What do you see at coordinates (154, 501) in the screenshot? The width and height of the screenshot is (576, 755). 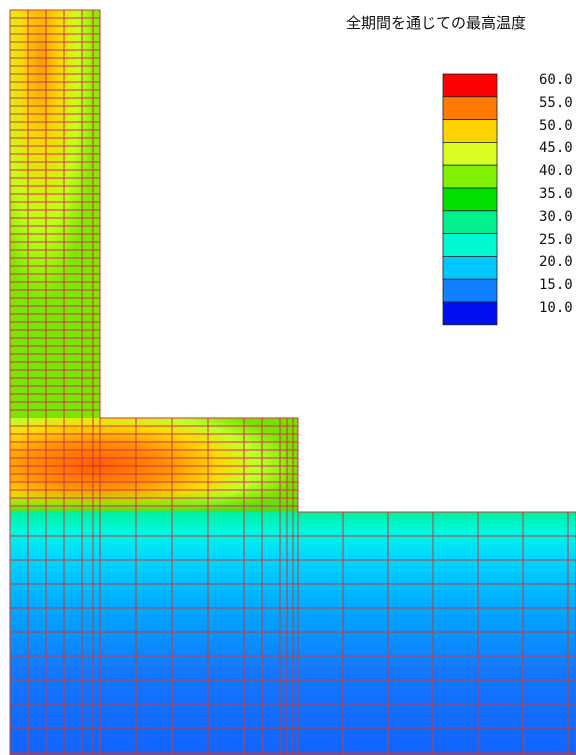 I see `slab-bottom-fade` at bounding box center [154, 501].